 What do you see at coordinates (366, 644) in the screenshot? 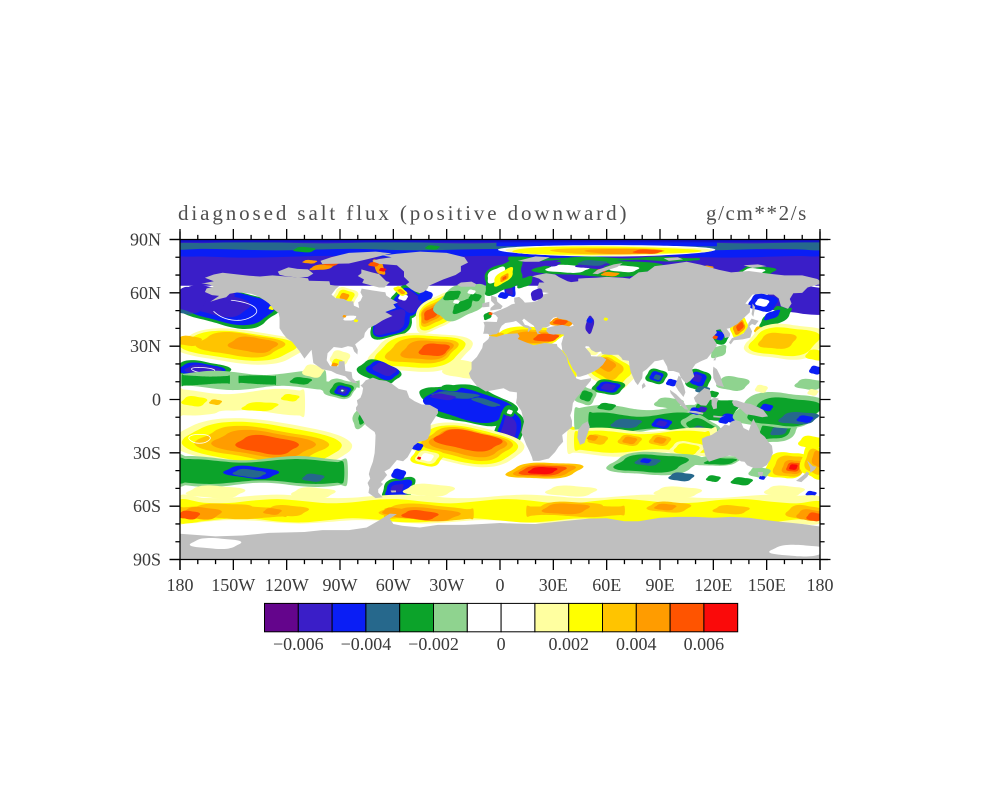
I see `svg-text: −0.004` at bounding box center [366, 644].